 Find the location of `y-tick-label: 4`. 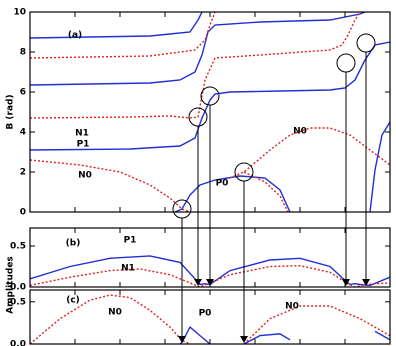

y-tick-label: 4 is located at coordinates (23, 133).